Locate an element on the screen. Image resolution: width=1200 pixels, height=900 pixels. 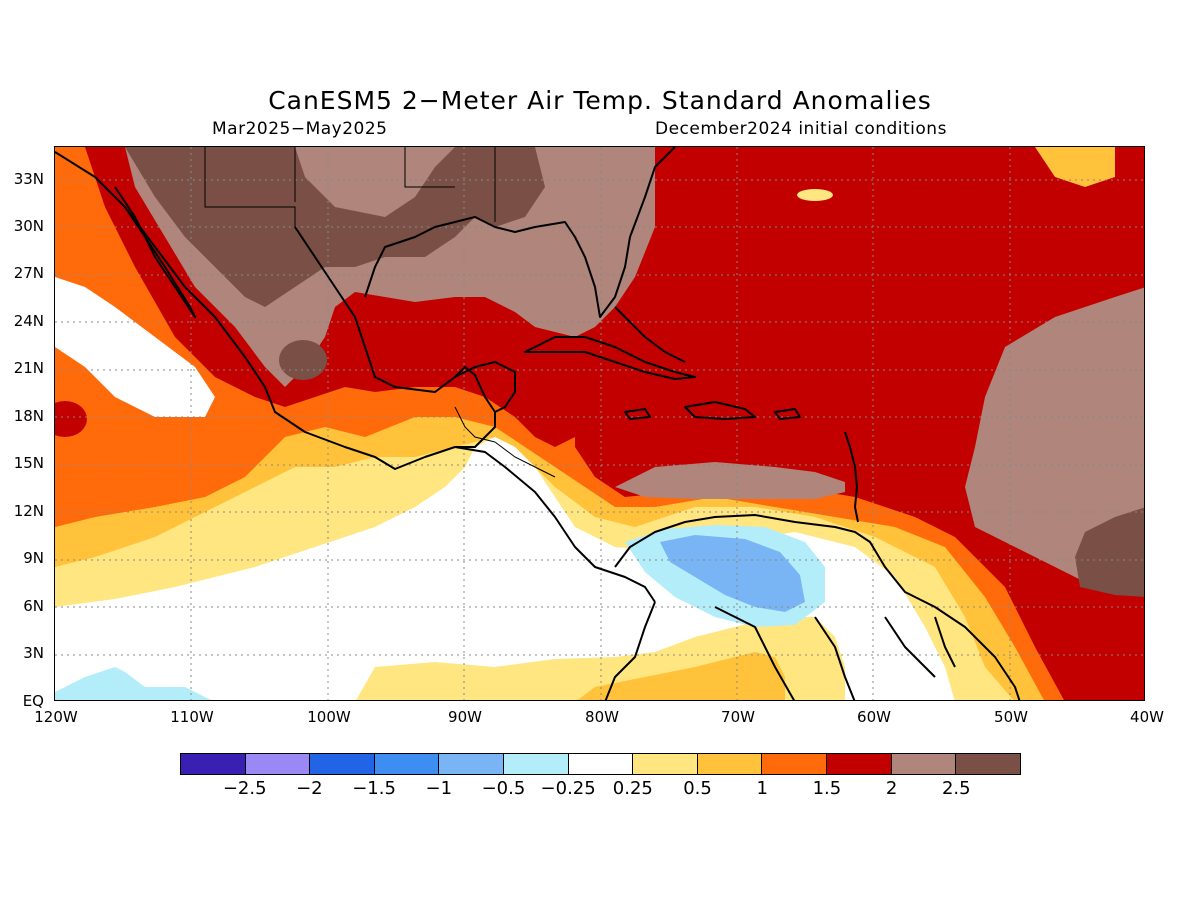
lat-label-18n: 18N is located at coordinates (28, 416).